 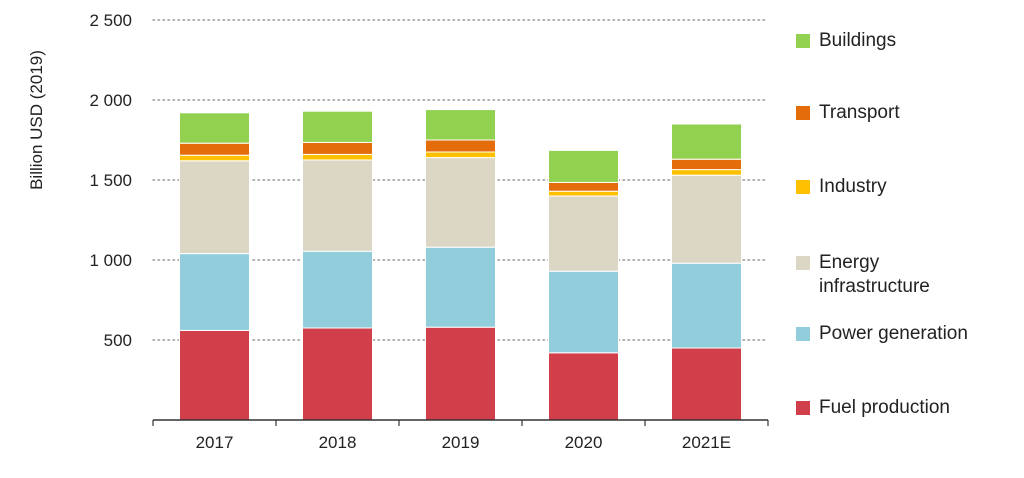 What do you see at coordinates (460, 146) in the screenshot?
I see `bar-segment-transport-2019` at bounding box center [460, 146].